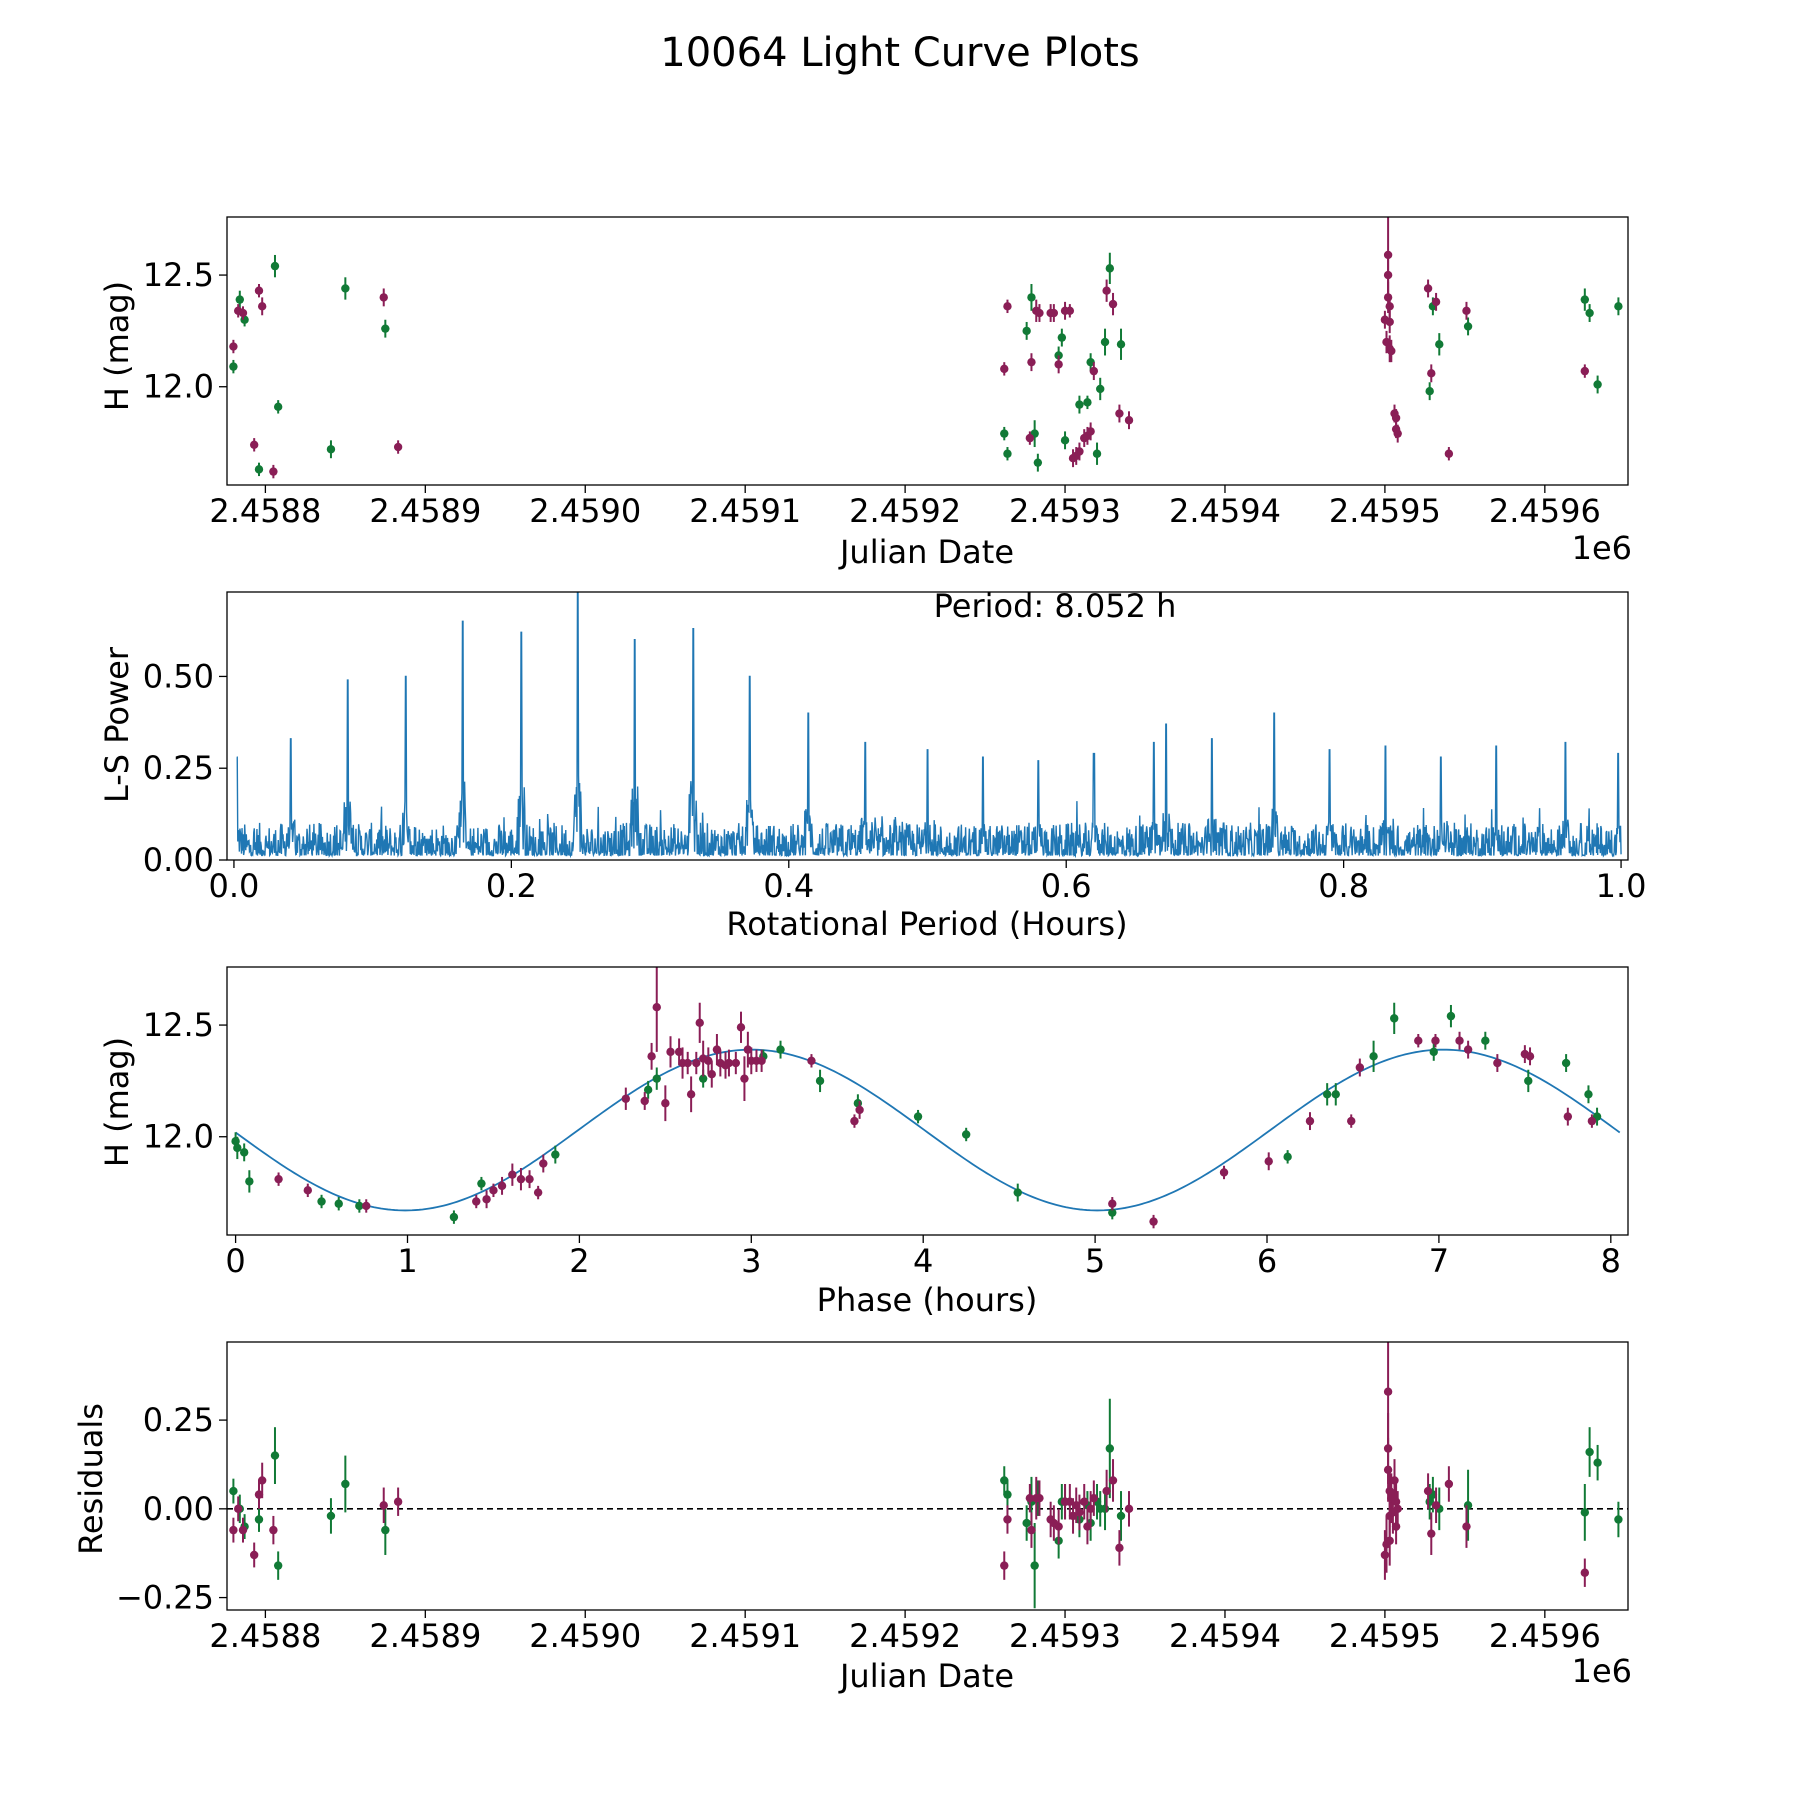 This screenshot has height=1800, width=1800. What do you see at coordinates (178, 1509) in the screenshot?
I see `residuals-y-tick-label: 0.00` at bounding box center [178, 1509].